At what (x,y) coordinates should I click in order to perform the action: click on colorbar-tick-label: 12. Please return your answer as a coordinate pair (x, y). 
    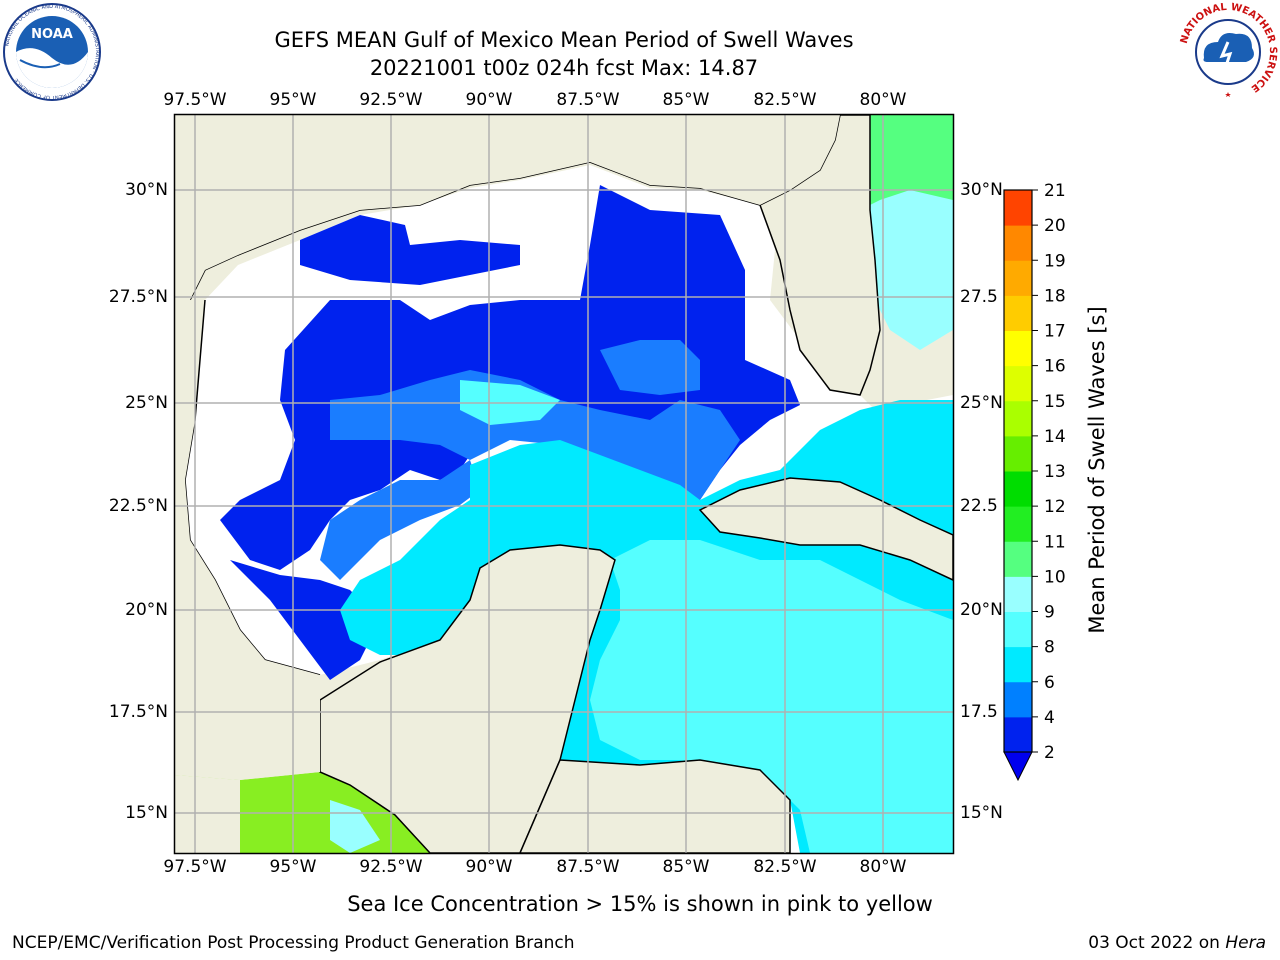
    Looking at the image, I should click on (1055, 507).